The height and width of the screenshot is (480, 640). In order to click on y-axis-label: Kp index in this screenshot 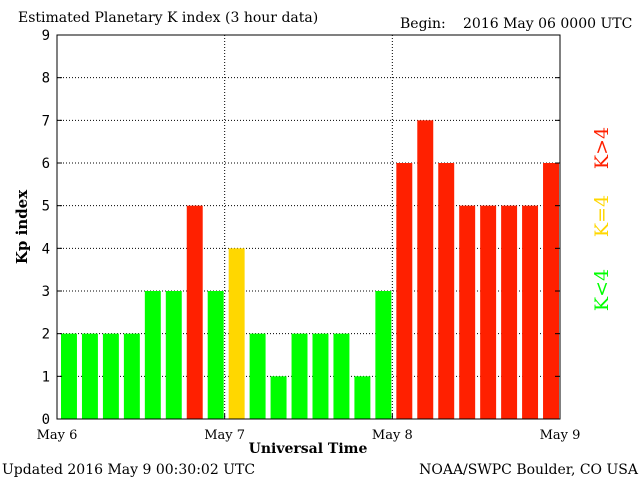, I will do `click(22, 226)`.